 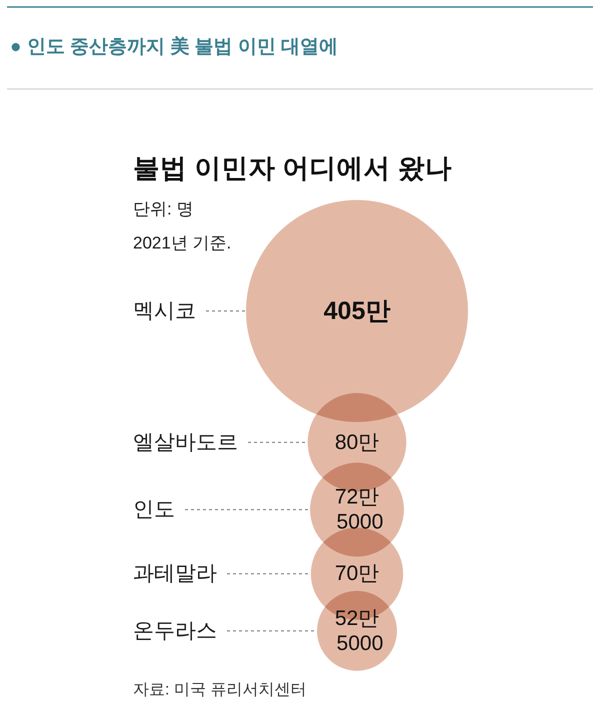 What do you see at coordinates (175, 630) in the screenshot?
I see `category-label: 온두라스` at bounding box center [175, 630].